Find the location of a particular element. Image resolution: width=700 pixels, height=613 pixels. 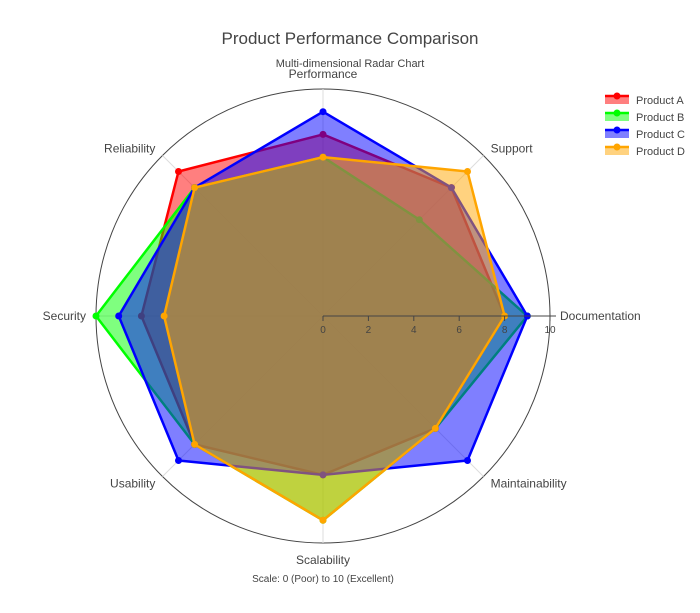

radial-tick-label: 8 is located at coordinates (505, 330).